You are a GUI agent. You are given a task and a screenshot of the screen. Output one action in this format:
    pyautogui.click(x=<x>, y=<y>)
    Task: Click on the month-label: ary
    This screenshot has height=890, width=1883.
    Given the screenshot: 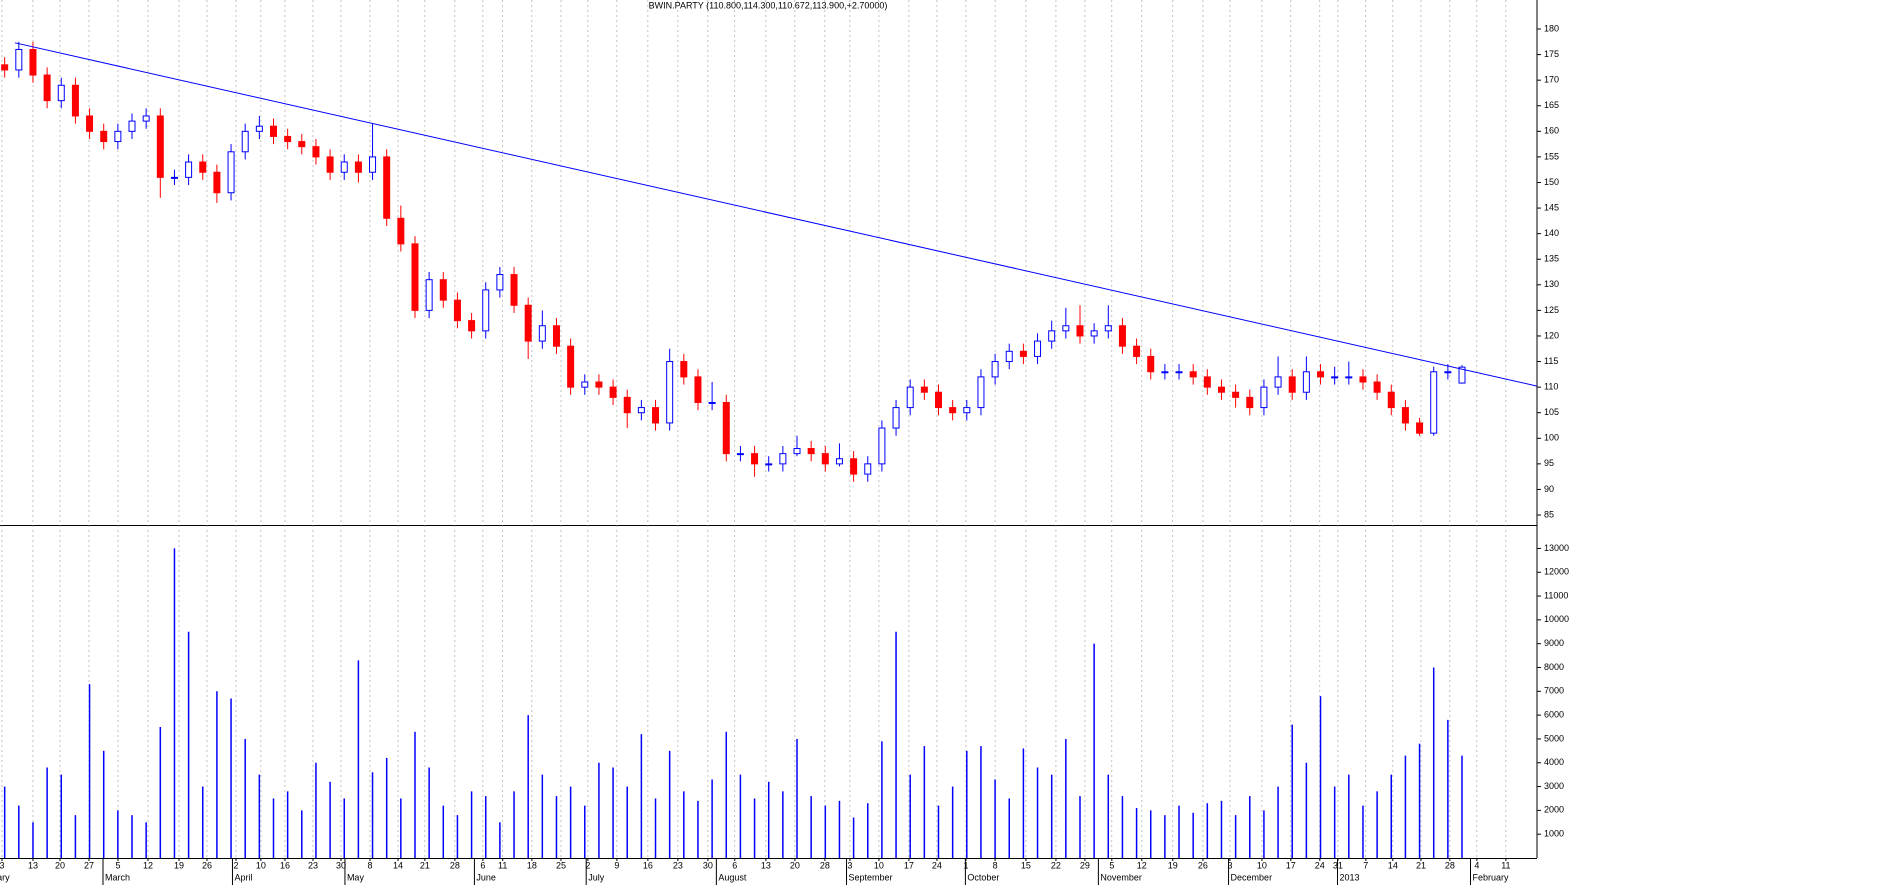 What is the action you would take?
    pyautogui.click(x=5, y=877)
    